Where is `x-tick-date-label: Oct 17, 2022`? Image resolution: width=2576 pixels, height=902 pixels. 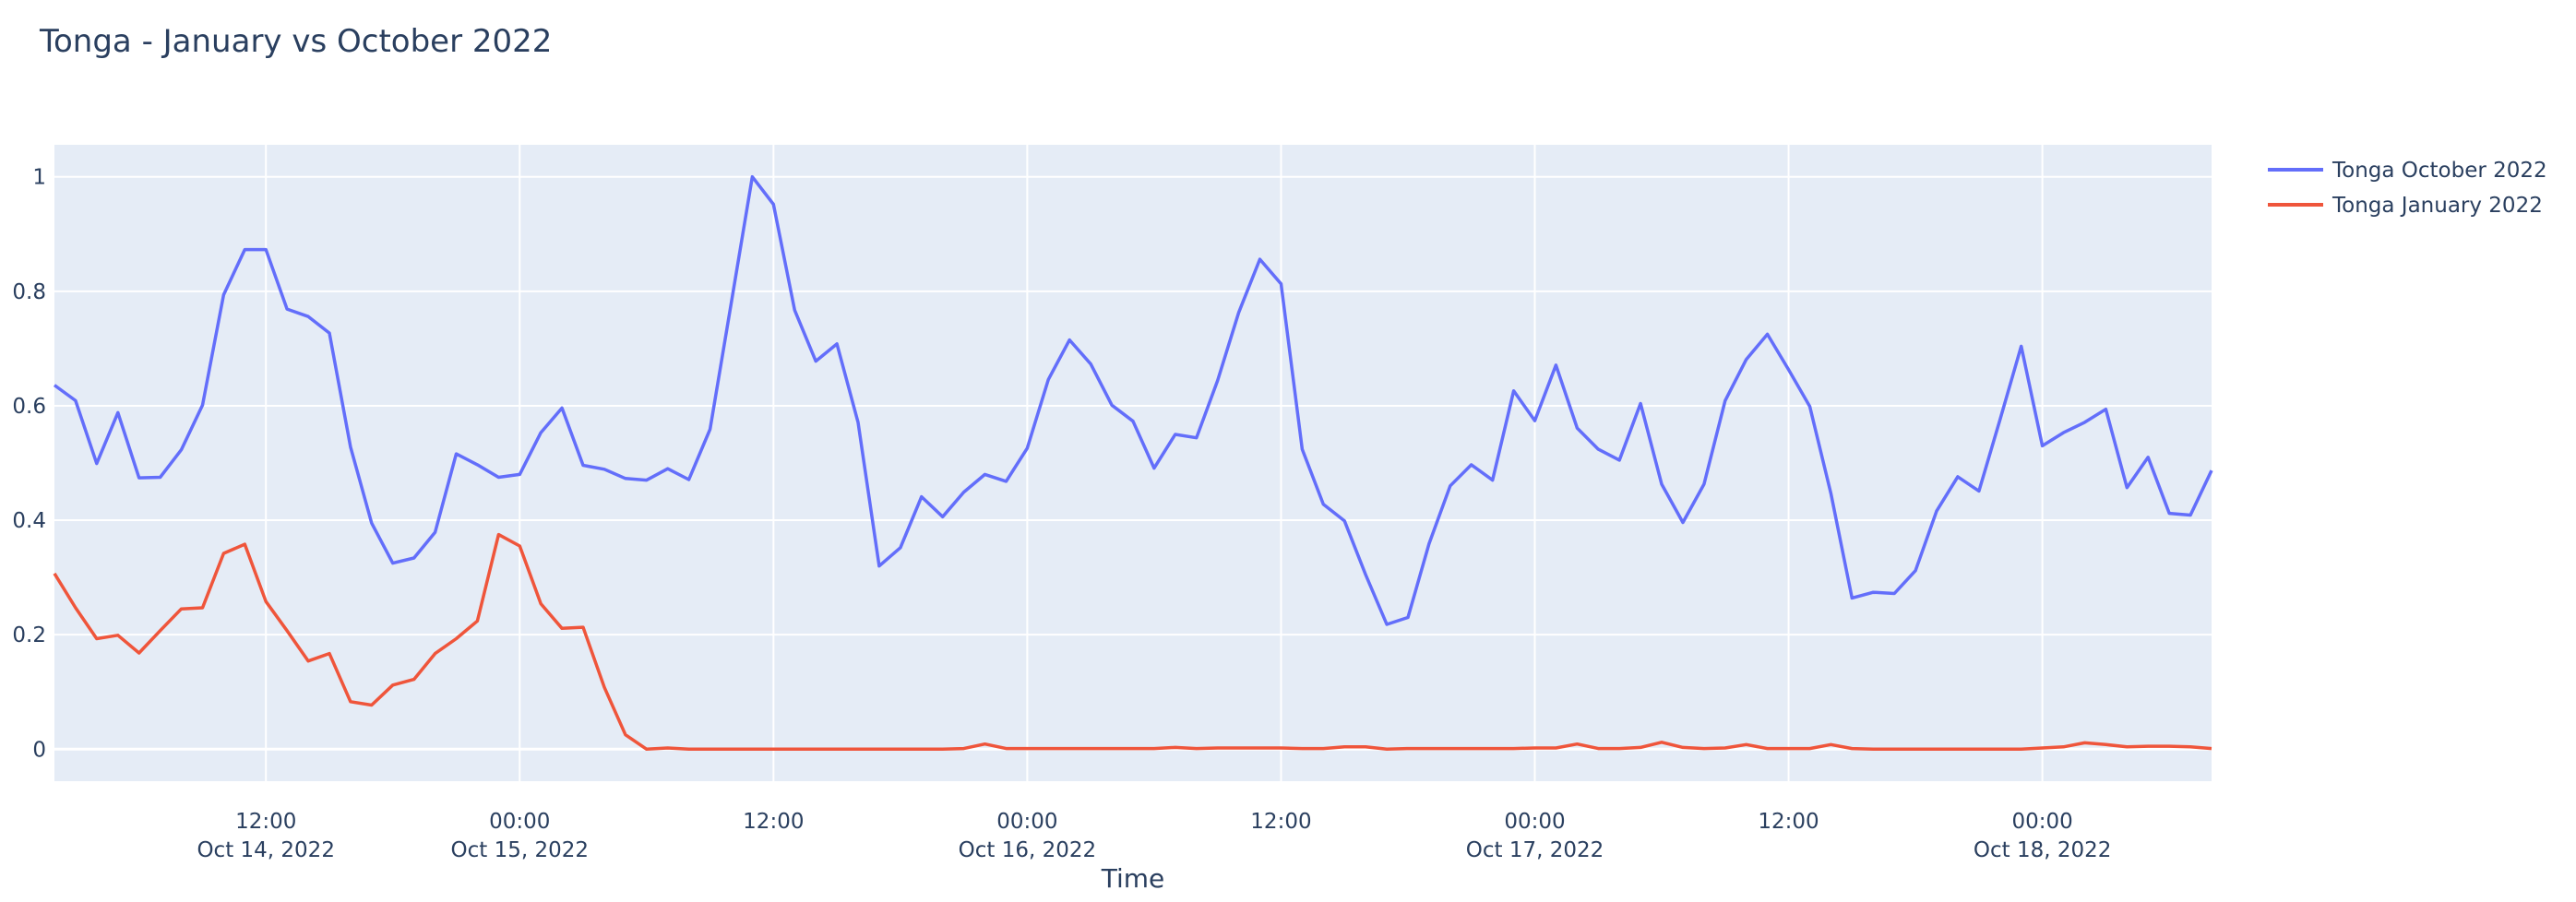 x-tick-date-label: Oct 17, 2022 is located at coordinates (1535, 850).